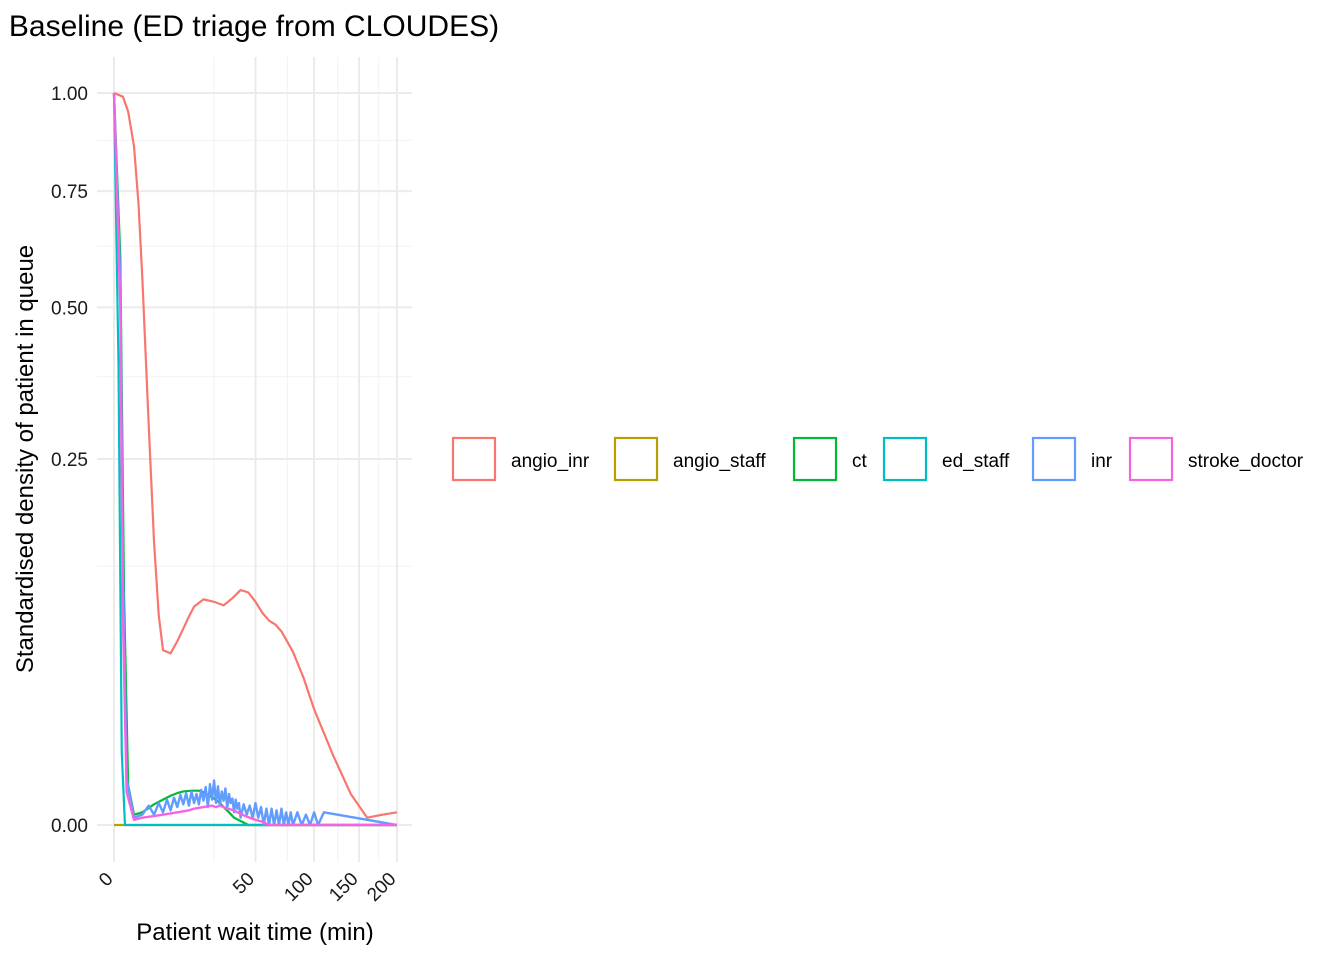  Describe the element at coordinates (550, 461) in the screenshot. I see `legend-label-angio_inr: angio_inr` at that location.